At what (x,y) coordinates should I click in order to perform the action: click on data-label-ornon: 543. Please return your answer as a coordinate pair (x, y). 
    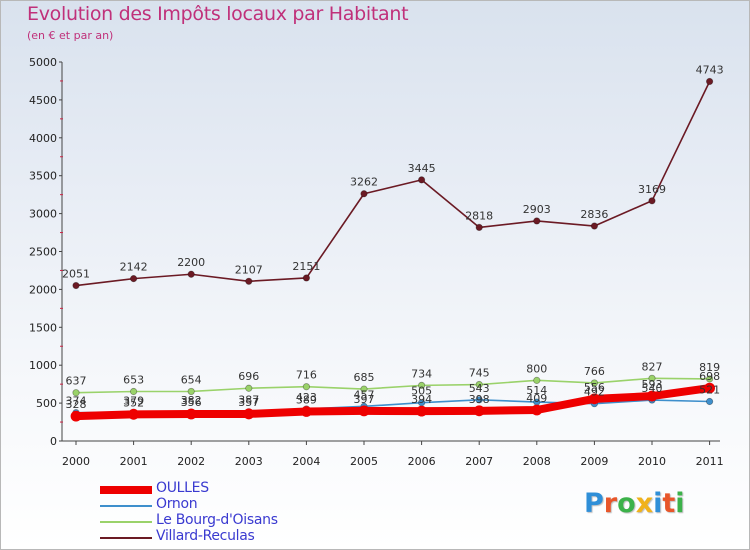
    Looking at the image, I should click on (479, 388).